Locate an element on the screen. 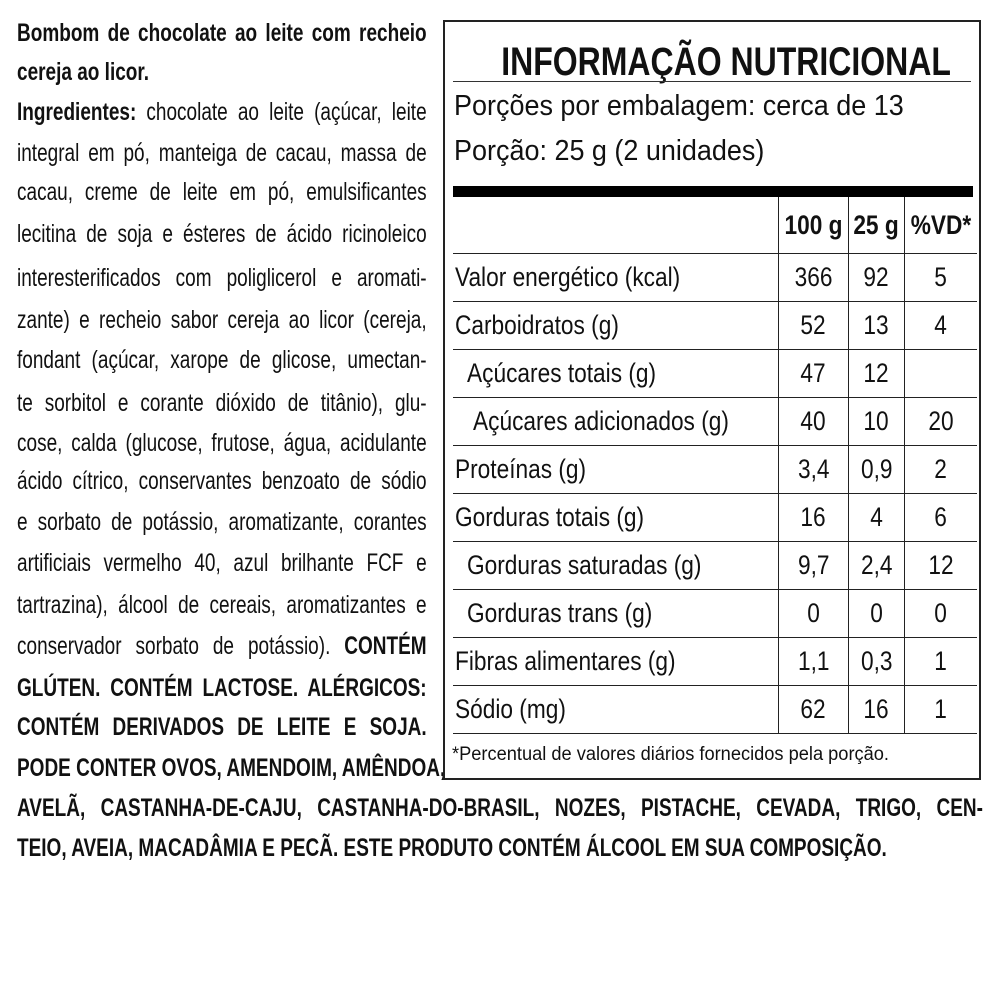 This screenshot has height=1000, width=1000. column-header-100g: 100 g is located at coordinates (813, 225).